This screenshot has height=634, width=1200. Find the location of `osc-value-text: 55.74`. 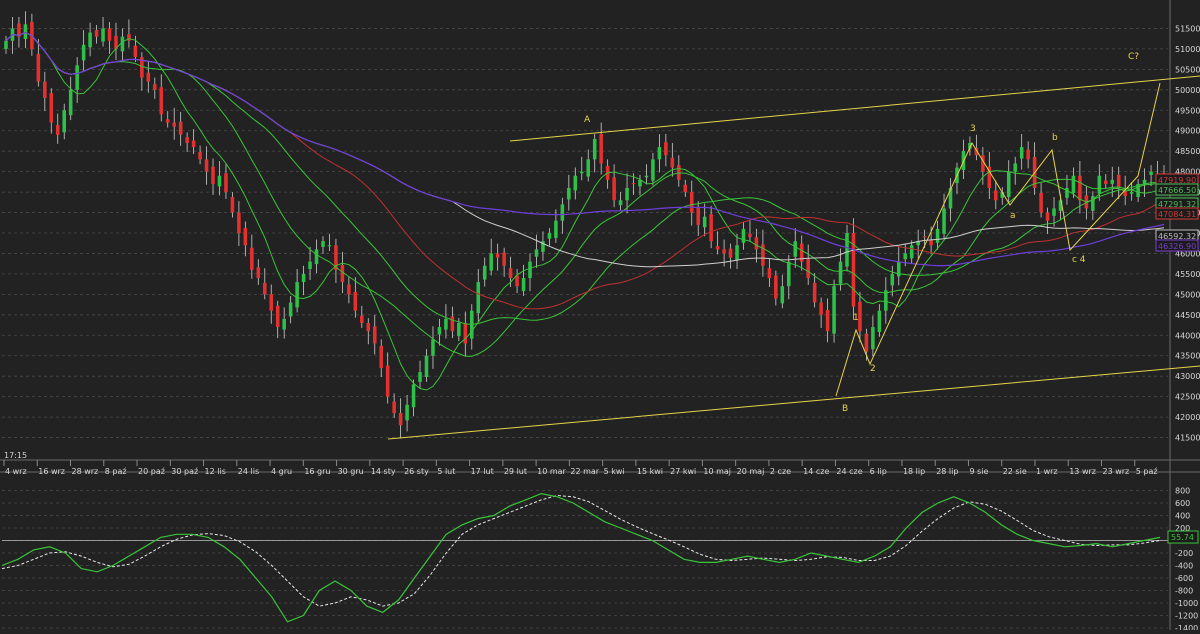

osc-value-text: 55.74 is located at coordinates (1182, 537).